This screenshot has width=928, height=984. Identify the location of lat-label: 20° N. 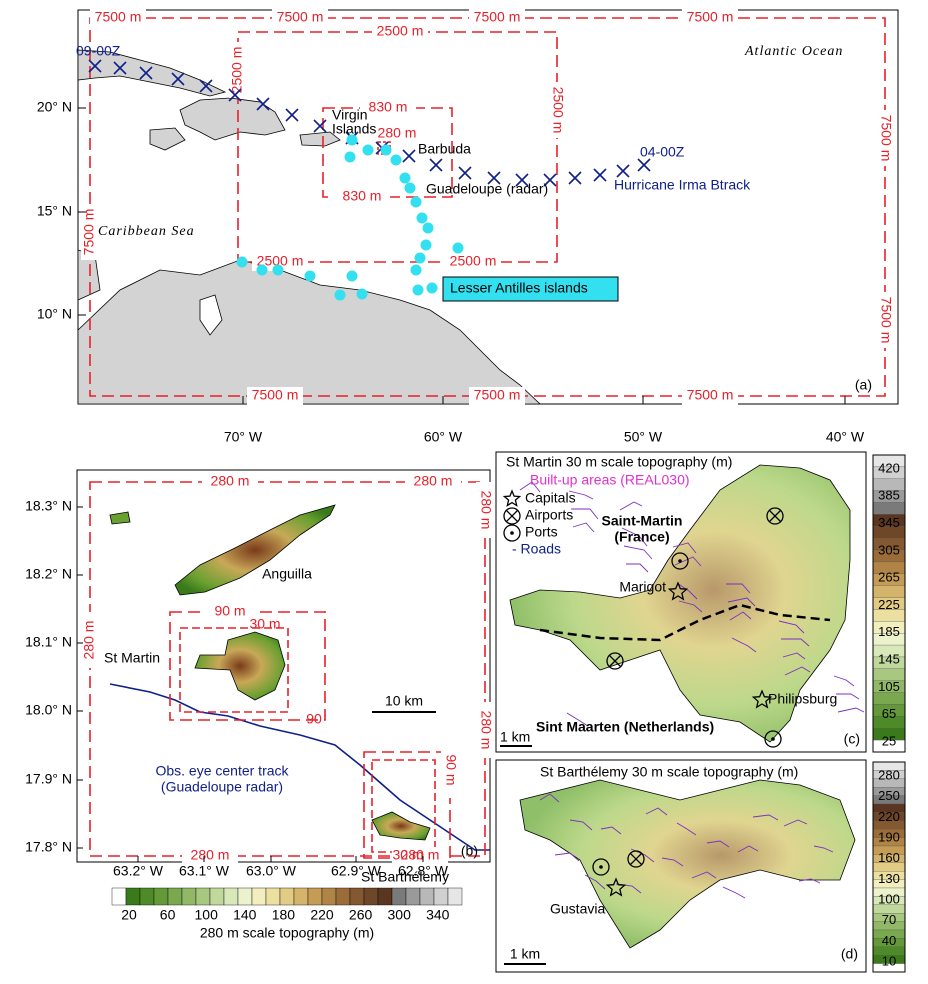
(54, 107).